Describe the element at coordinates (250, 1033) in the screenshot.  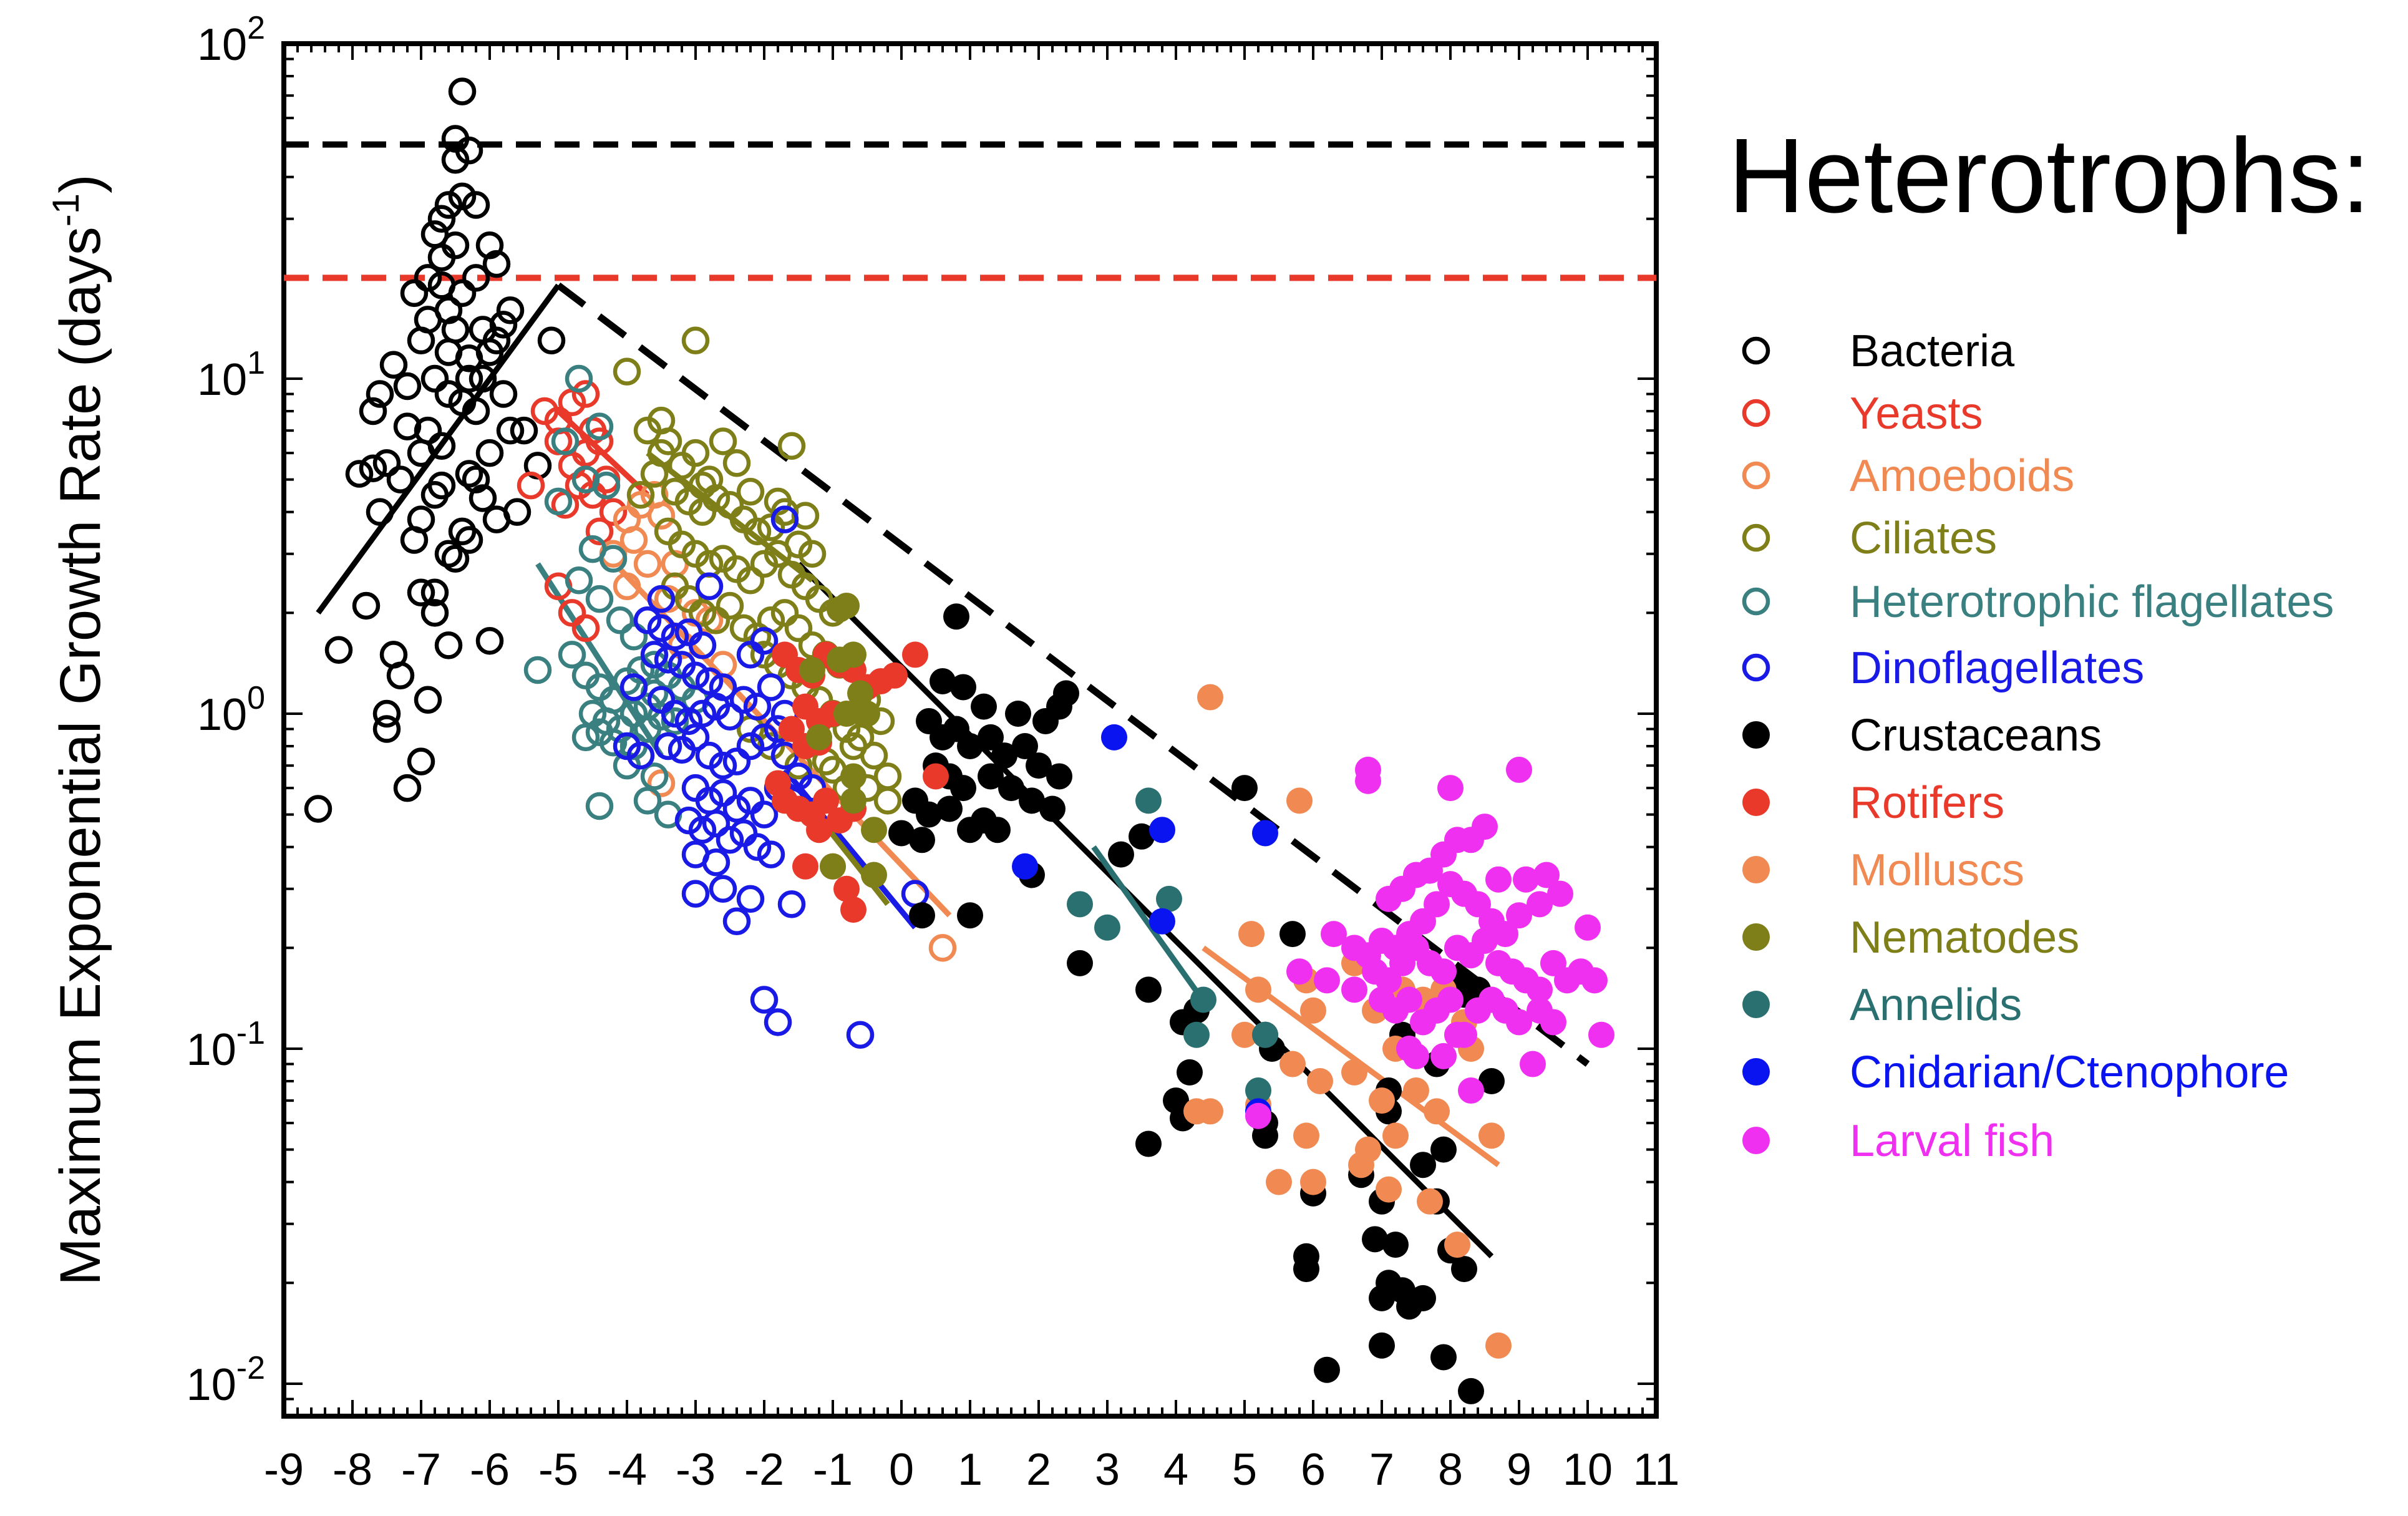
I see `y-tick-exponent: -1` at that location.